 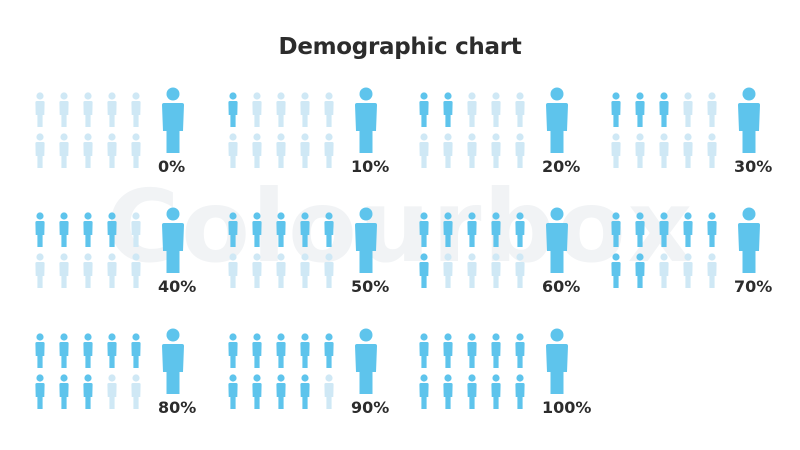 What do you see at coordinates (499, 251) in the screenshot?
I see `pictogram-group: 60%` at bounding box center [499, 251].